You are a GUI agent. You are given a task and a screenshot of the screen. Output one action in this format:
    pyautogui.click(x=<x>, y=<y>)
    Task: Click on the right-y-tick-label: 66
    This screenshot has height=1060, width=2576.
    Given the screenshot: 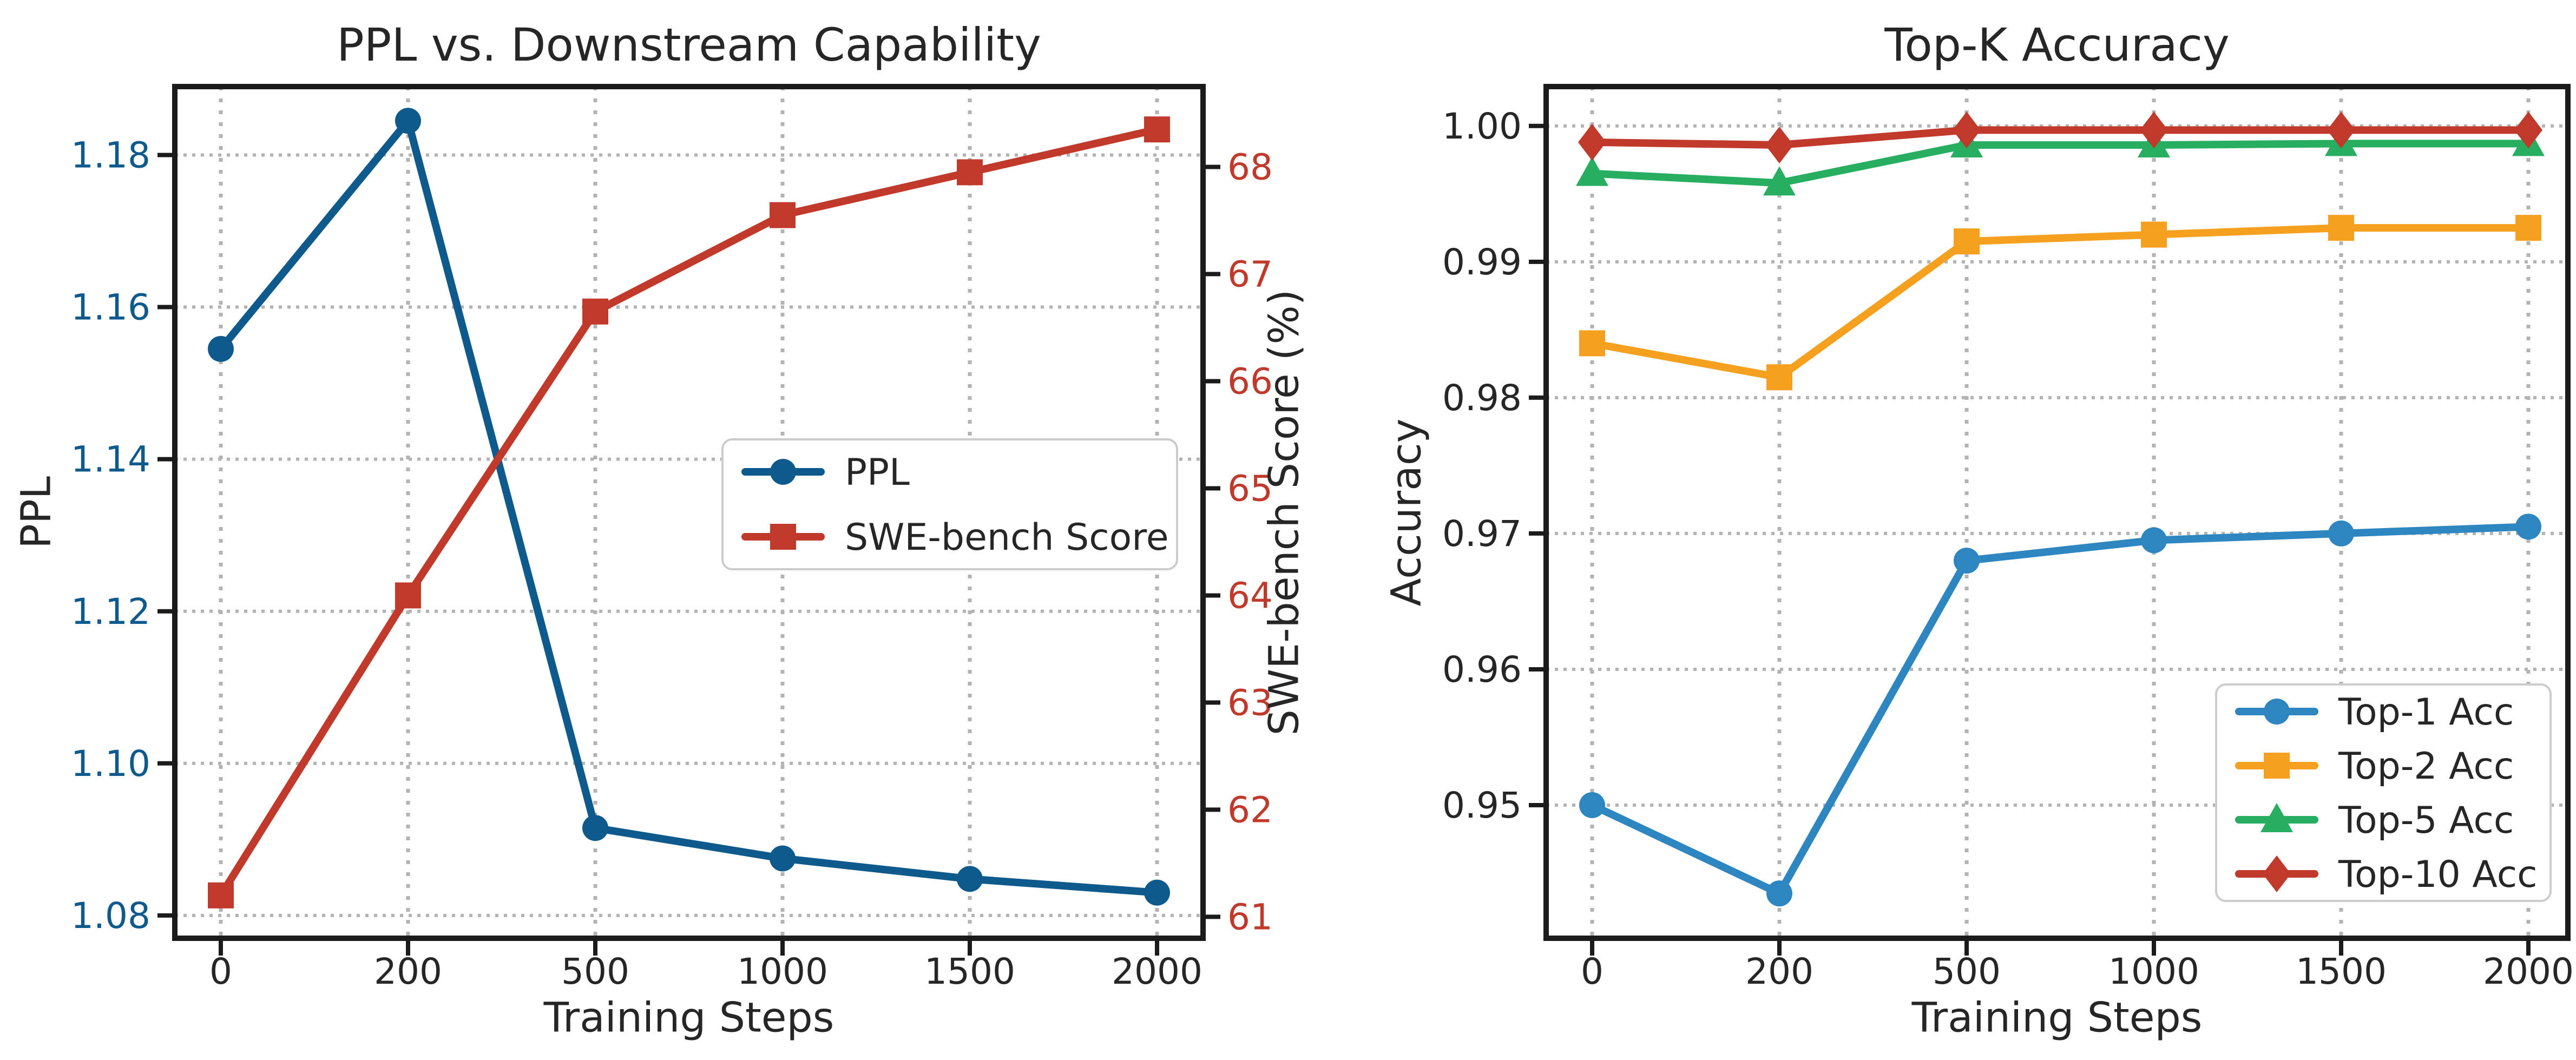 What is the action you would take?
    pyautogui.click(x=1250, y=382)
    